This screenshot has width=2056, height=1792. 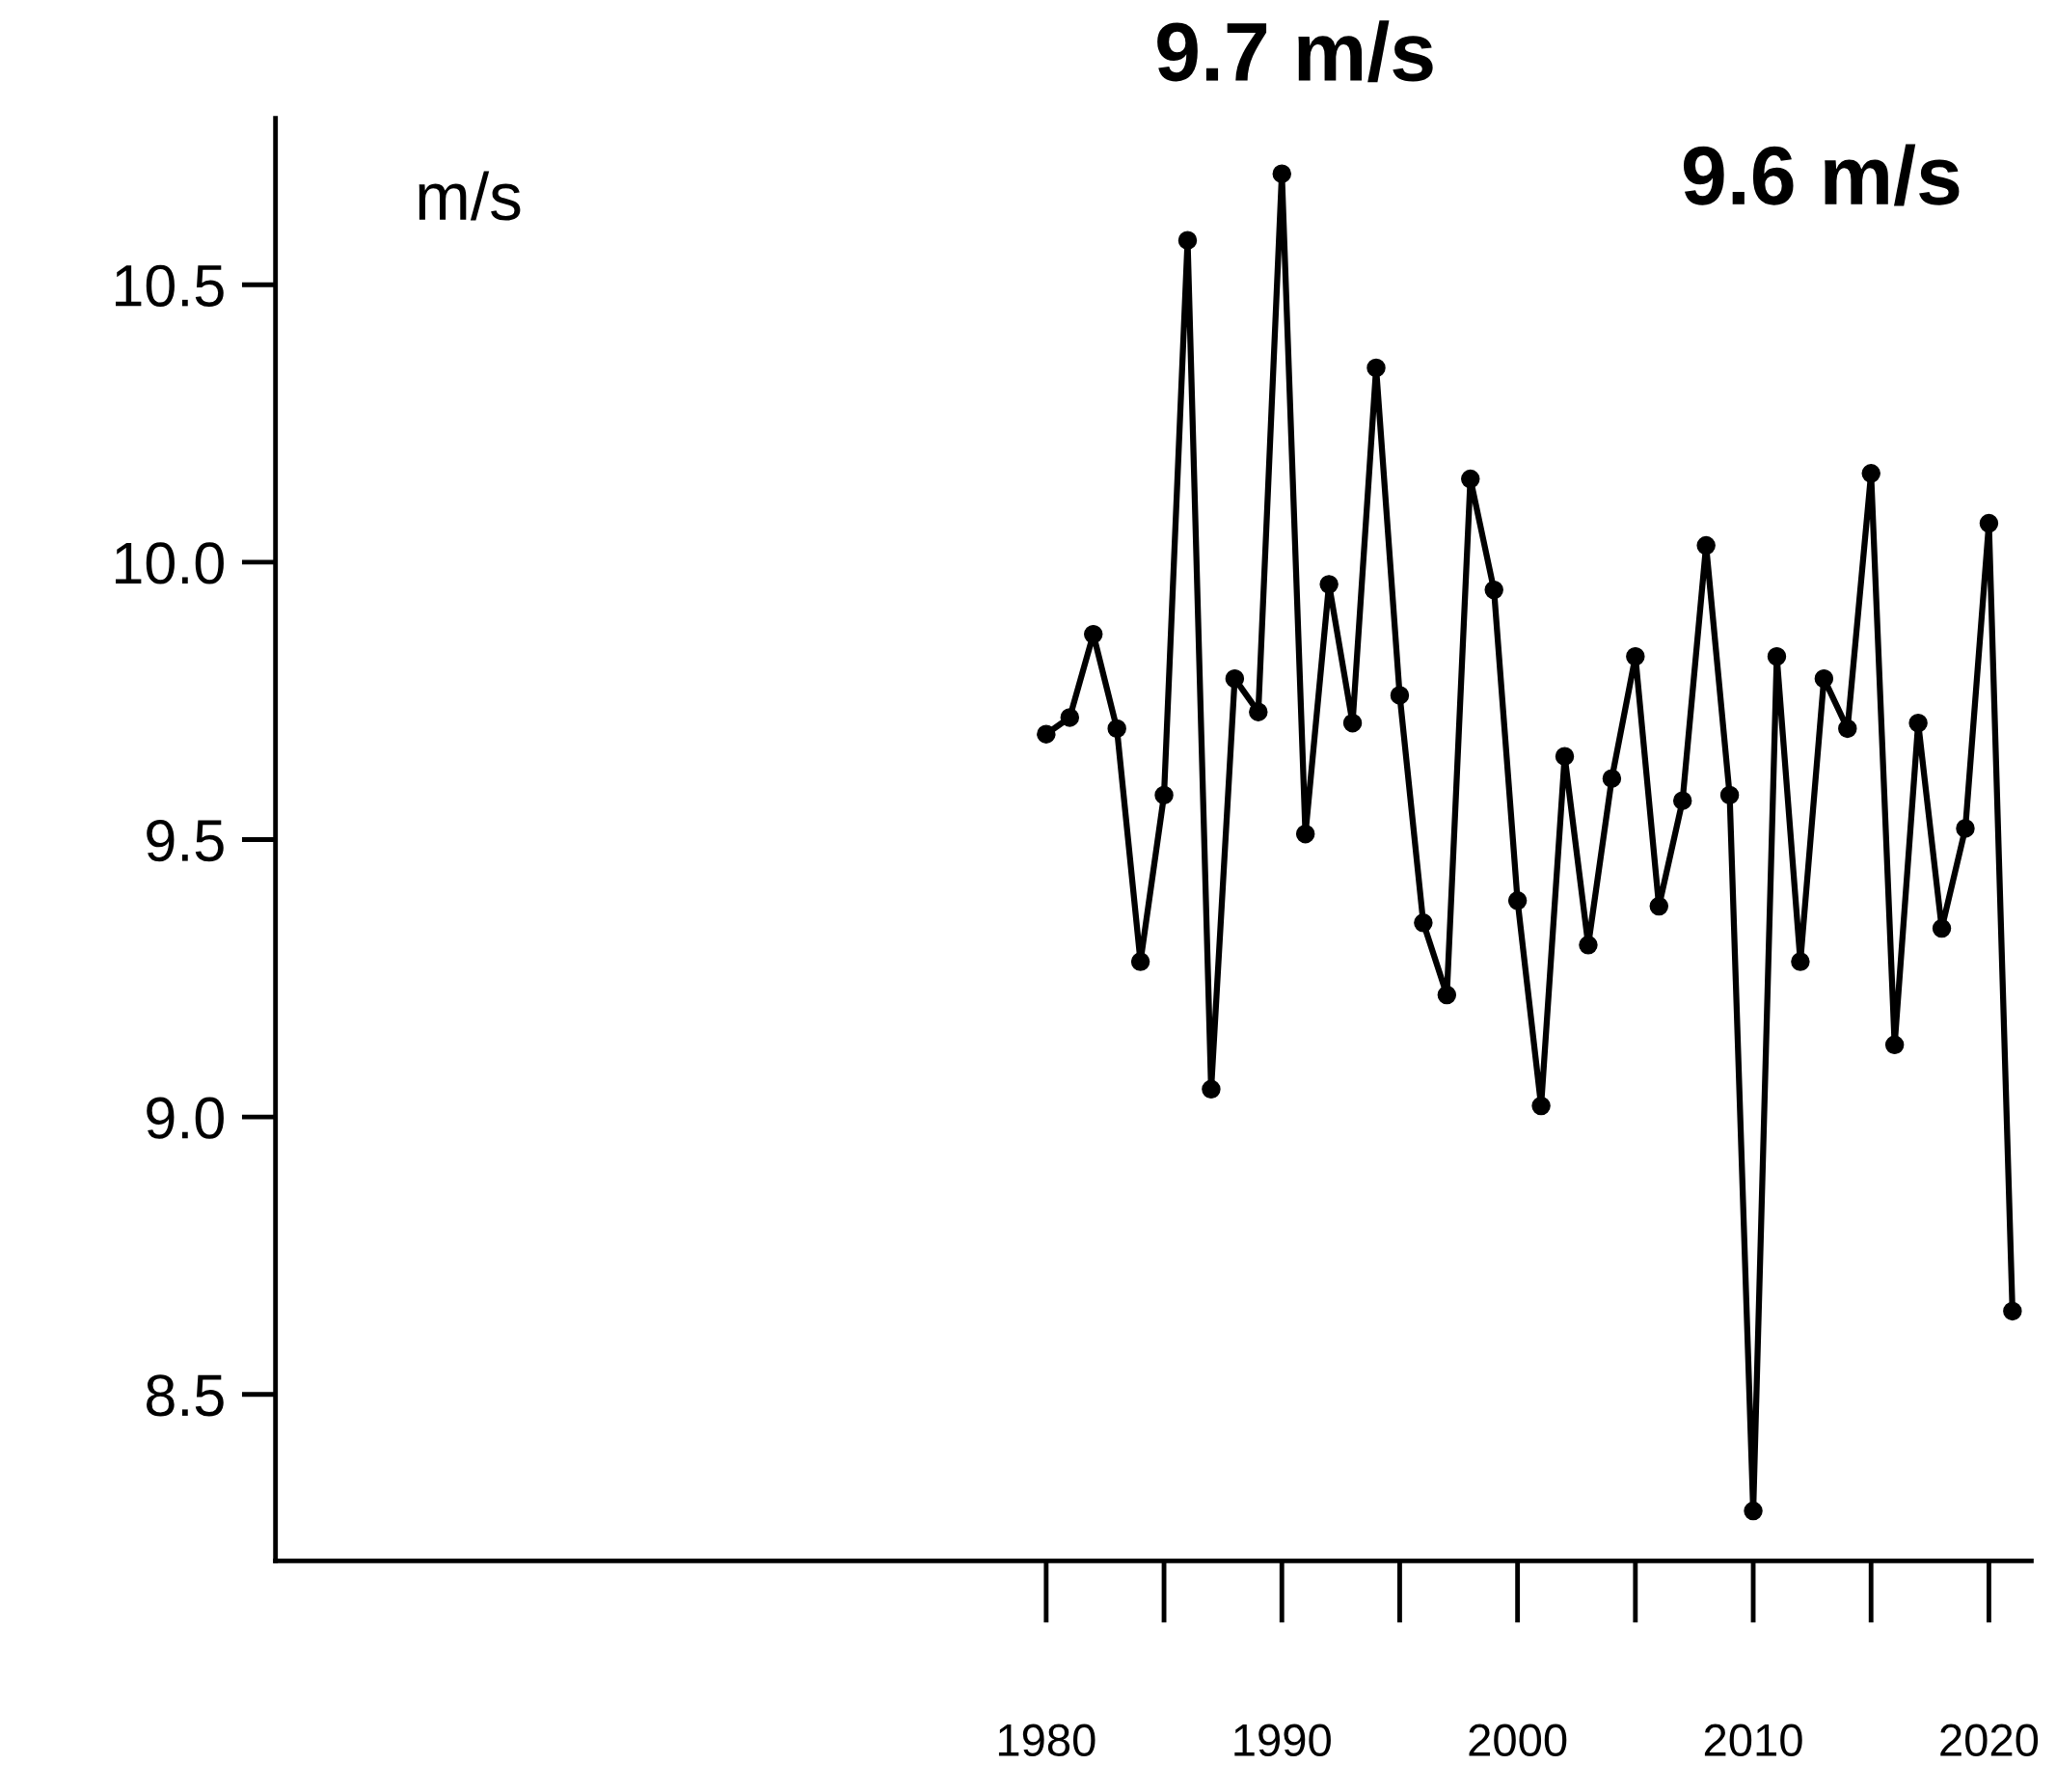 I want to click on x-tick-label: 2000, so click(x=1518, y=1740).